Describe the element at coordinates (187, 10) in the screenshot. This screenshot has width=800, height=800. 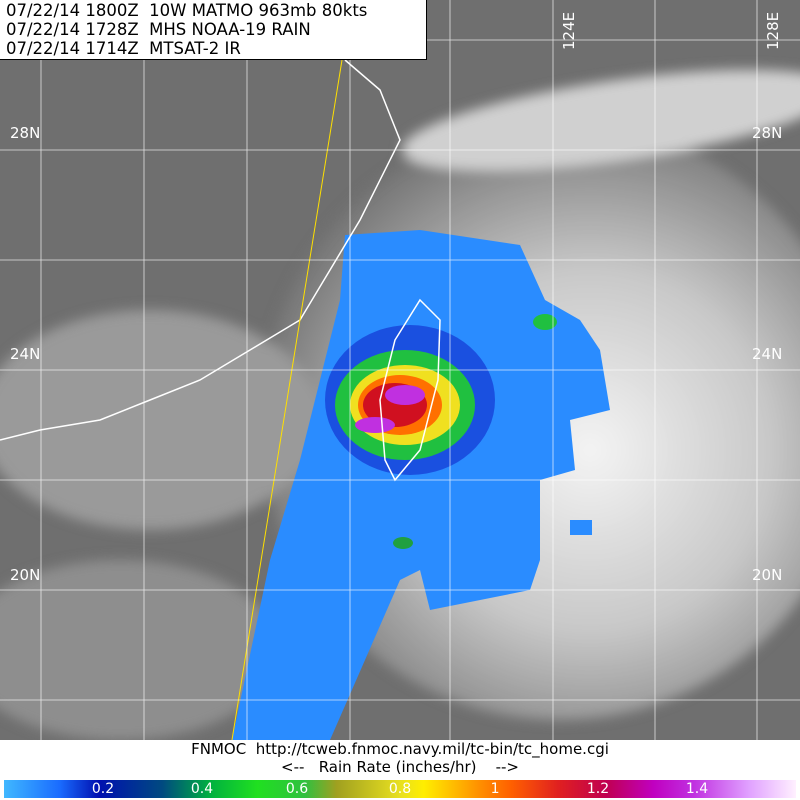
I see `header-line: 07/22/14 1800Z 10W MATMO 963mb 80kts` at that location.